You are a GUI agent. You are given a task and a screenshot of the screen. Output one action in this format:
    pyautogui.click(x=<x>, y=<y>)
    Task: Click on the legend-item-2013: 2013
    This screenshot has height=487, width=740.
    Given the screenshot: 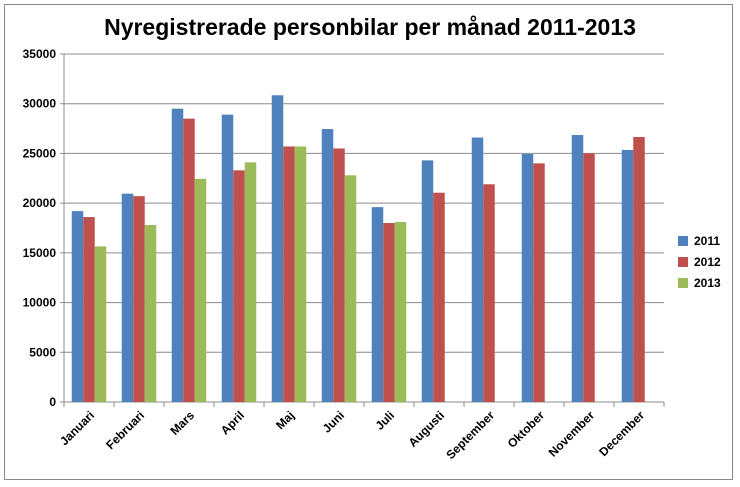 What is the action you would take?
    pyautogui.click(x=699, y=282)
    